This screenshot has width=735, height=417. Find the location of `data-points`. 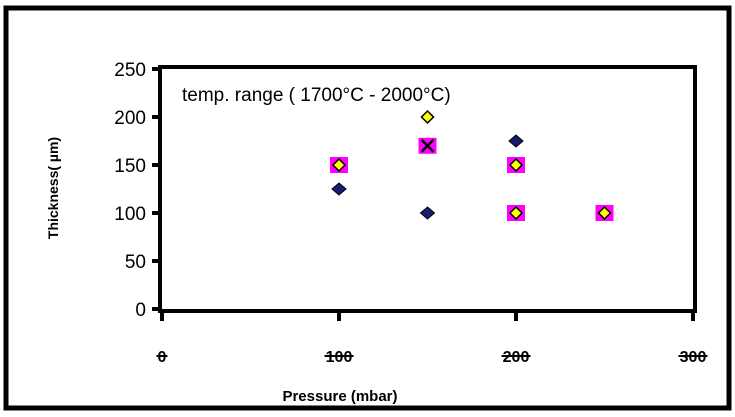

data-points is located at coordinates (472, 165).